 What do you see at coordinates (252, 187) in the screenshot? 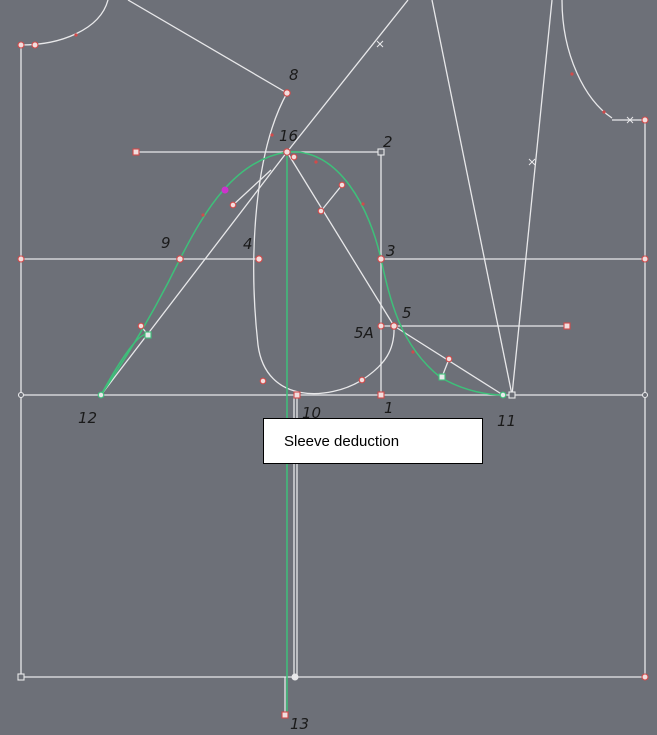
I see `help-line-a` at bounding box center [252, 187].